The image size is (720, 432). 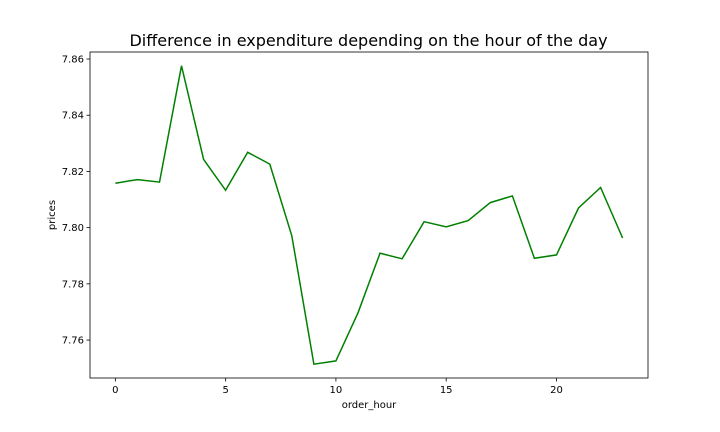 What do you see at coordinates (115, 390) in the screenshot?
I see `x-tick-label: 0` at bounding box center [115, 390].